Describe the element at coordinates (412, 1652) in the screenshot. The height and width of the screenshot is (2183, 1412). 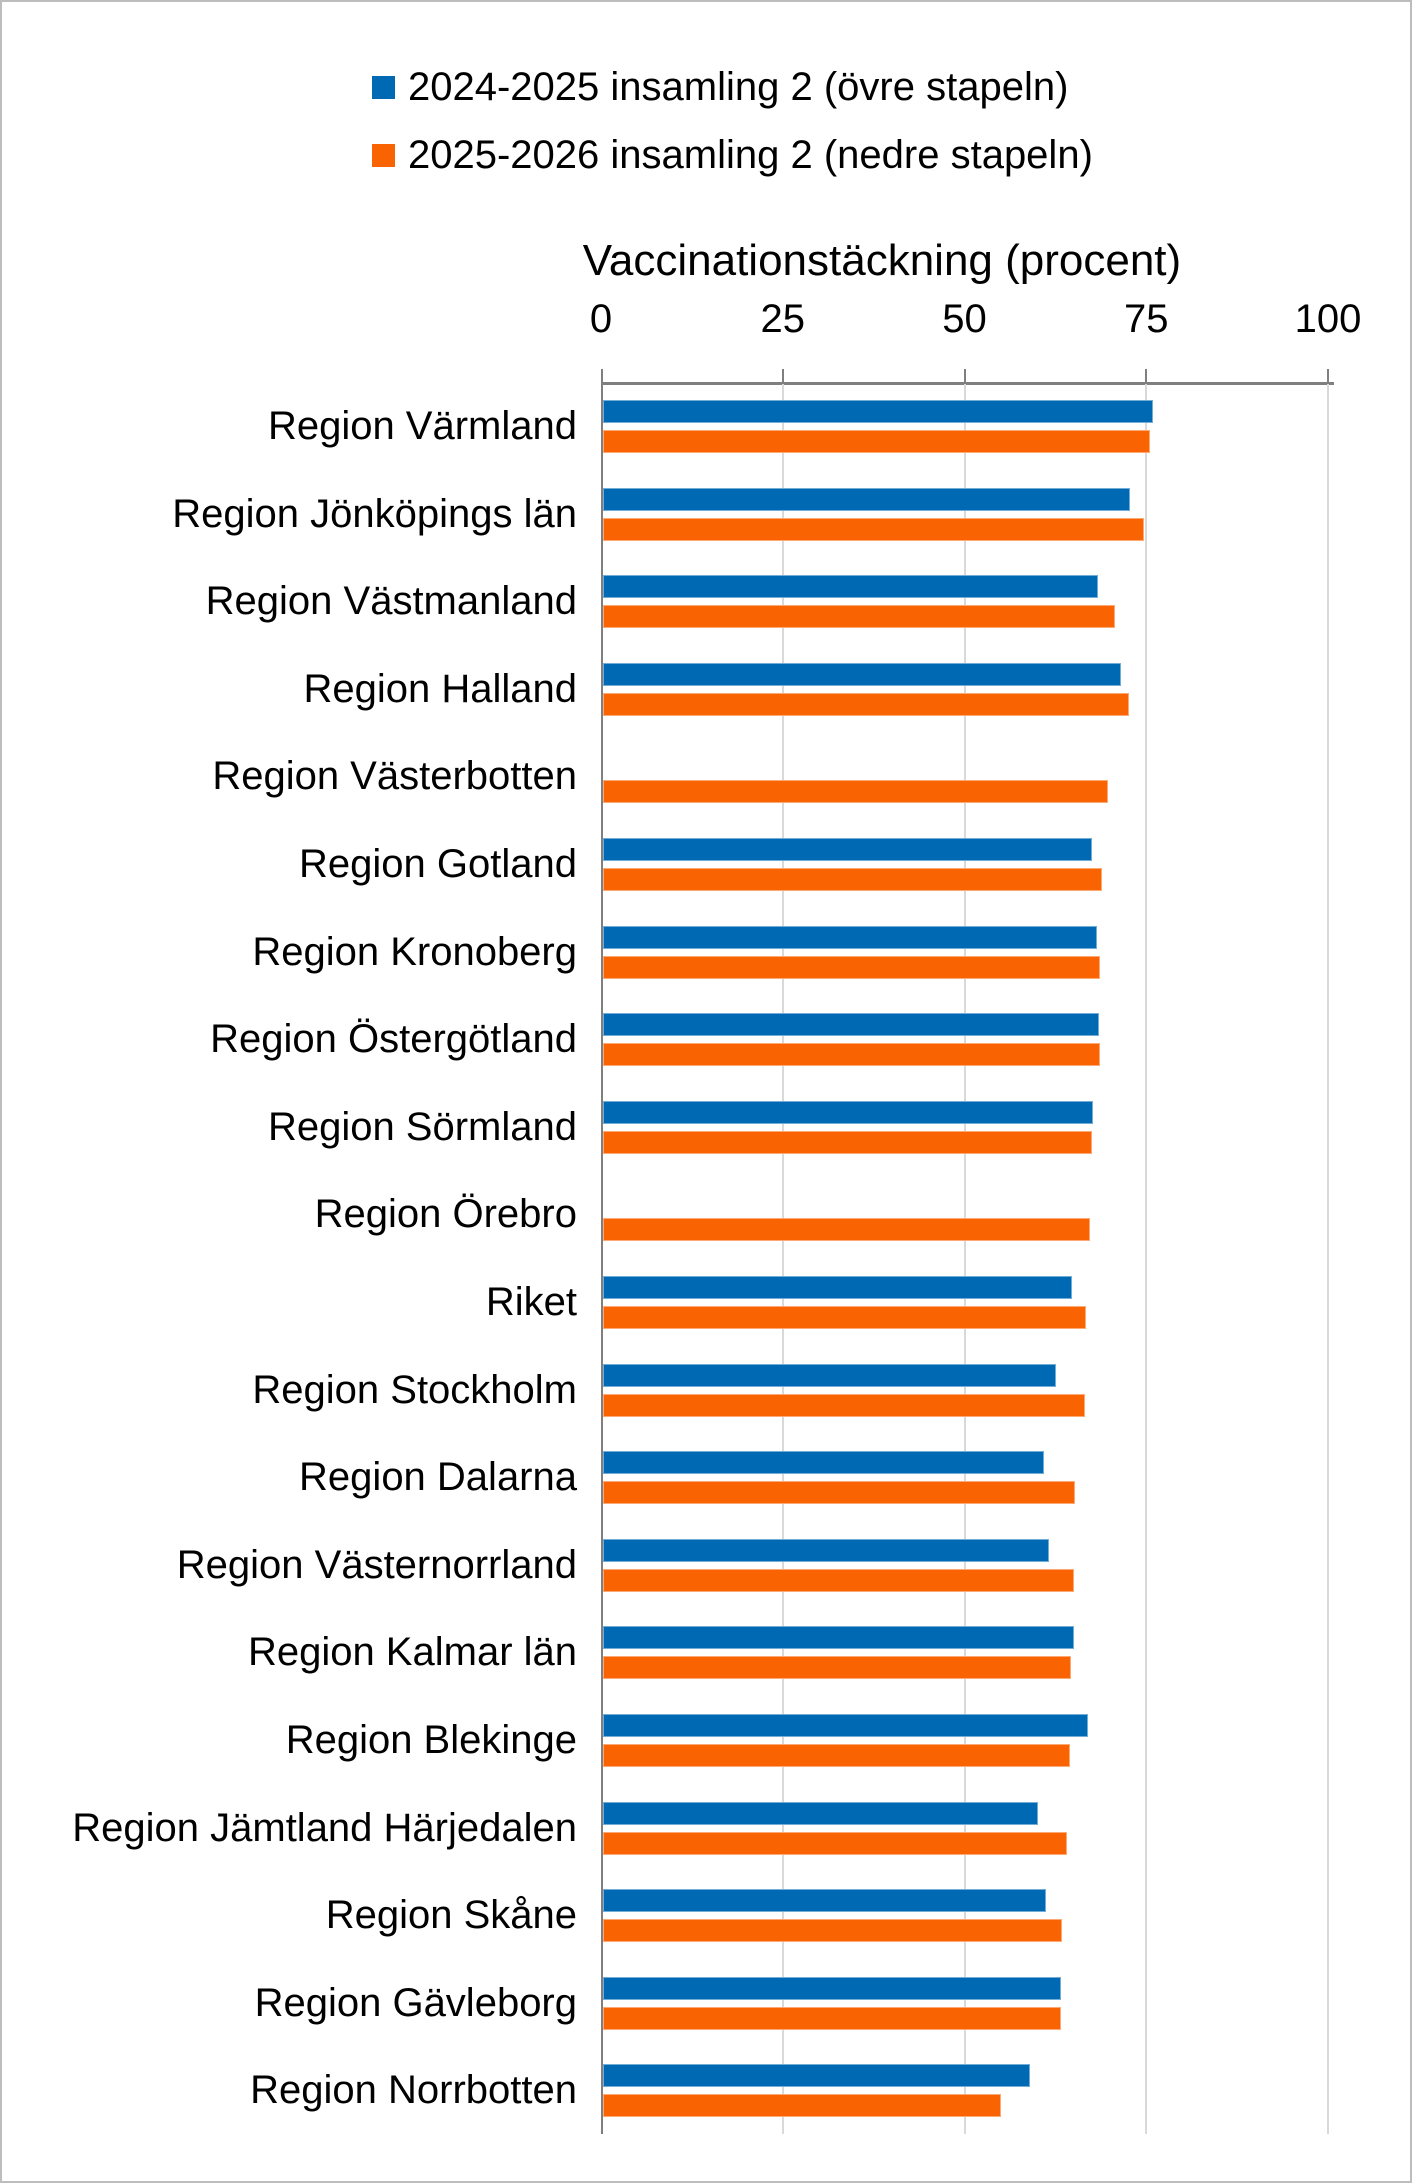
I see `category-label: Region Kalmar län` at that location.